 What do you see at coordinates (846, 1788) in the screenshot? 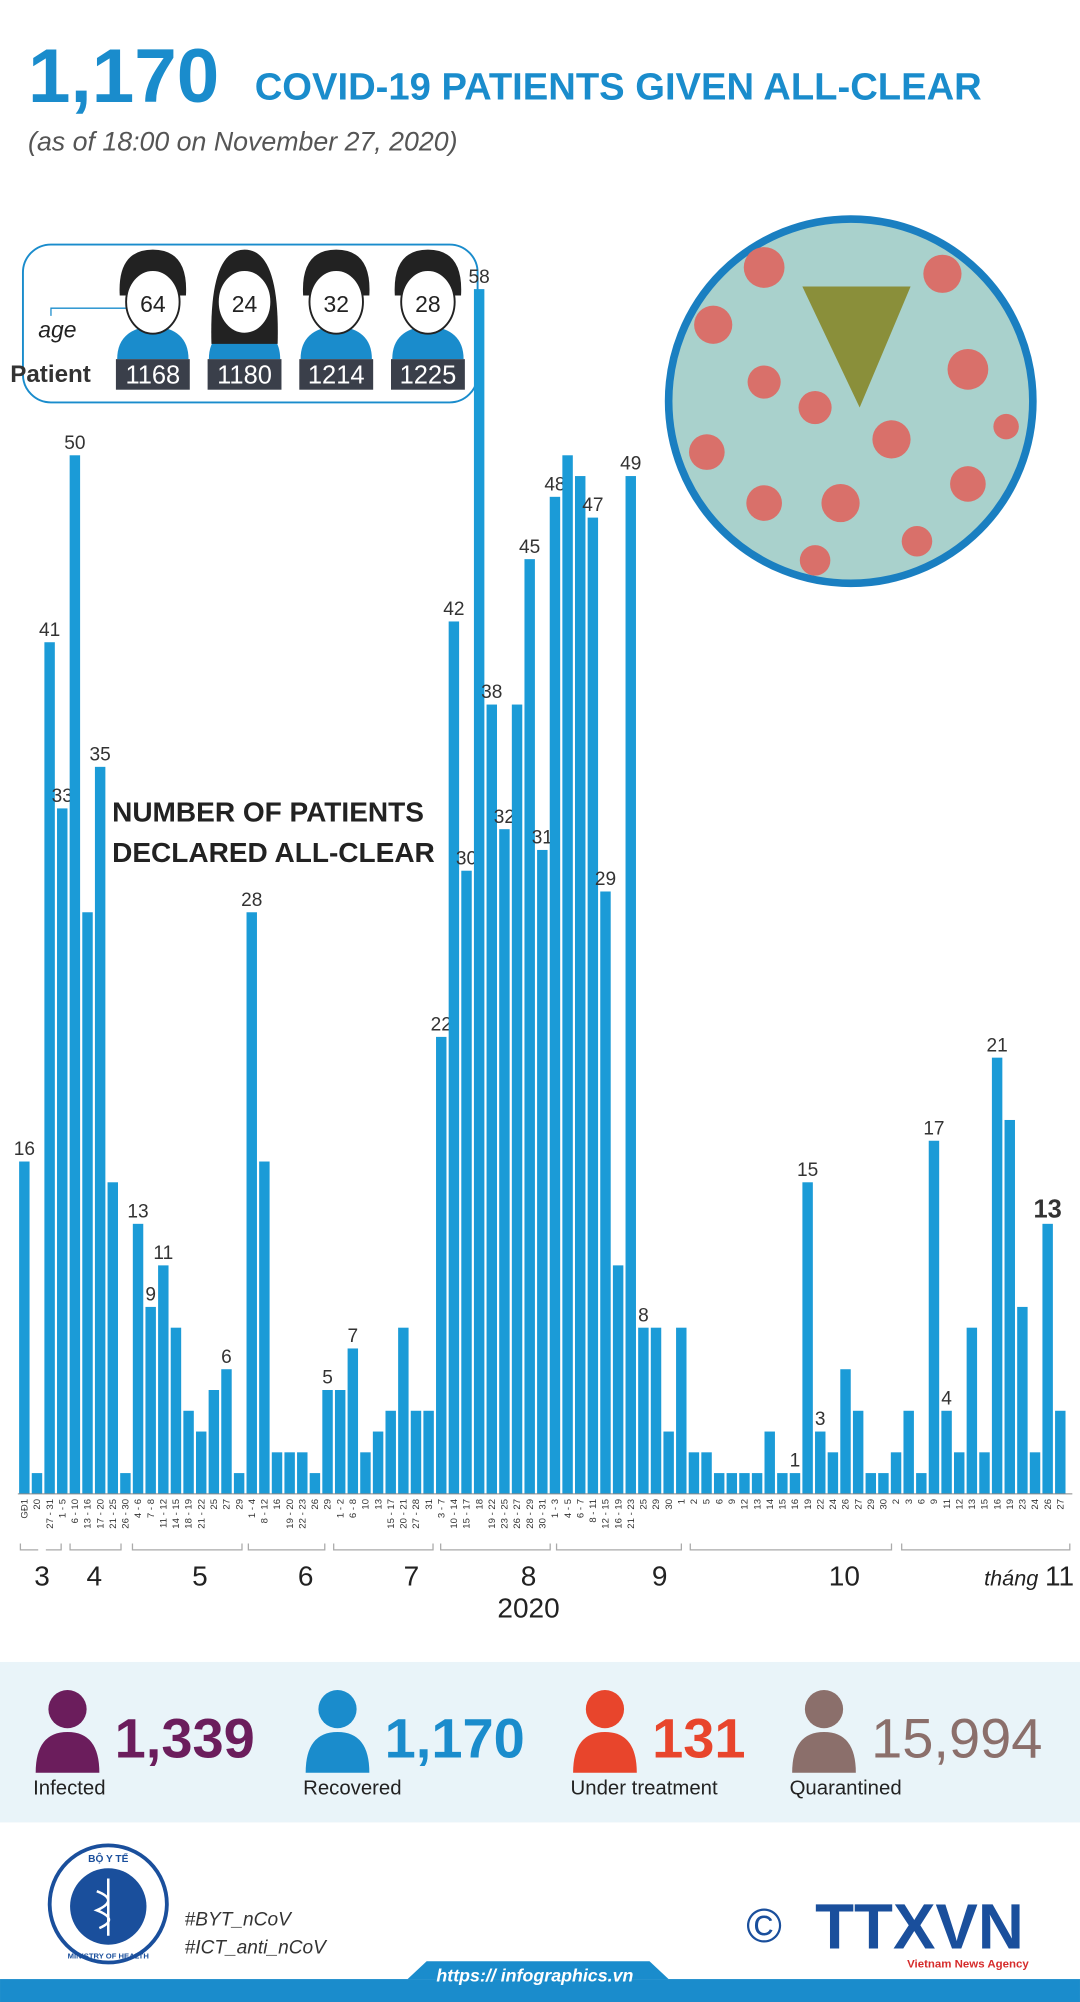
I see `stat-label: Quarantined` at bounding box center [846, 1788].